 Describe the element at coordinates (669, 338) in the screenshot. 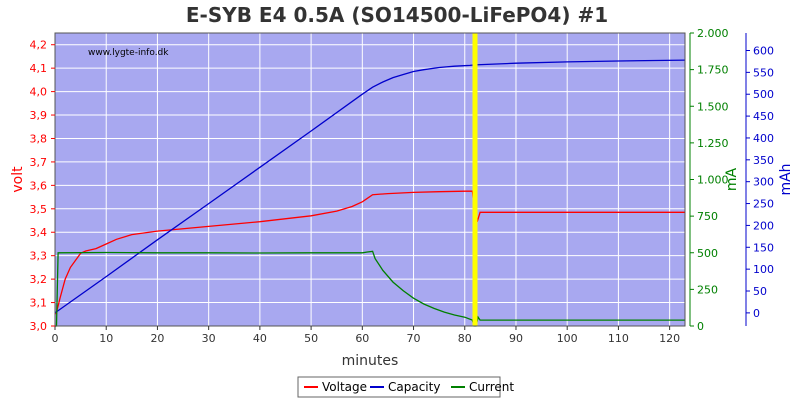

I see `x-tick-label: 120` at that location.